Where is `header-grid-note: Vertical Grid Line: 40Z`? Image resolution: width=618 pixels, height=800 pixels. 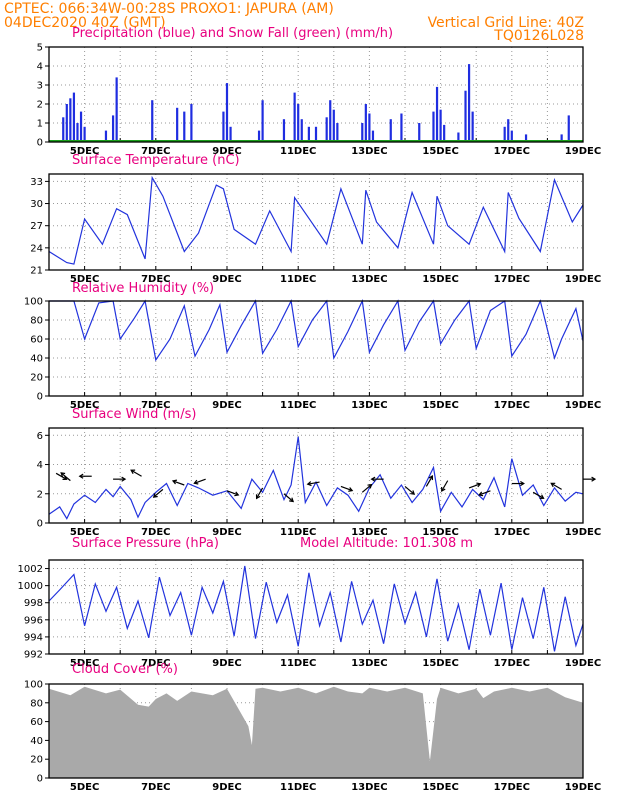 header-grid-note: Vertical Grid Line: 40Z is located at coordinates (506, 23).